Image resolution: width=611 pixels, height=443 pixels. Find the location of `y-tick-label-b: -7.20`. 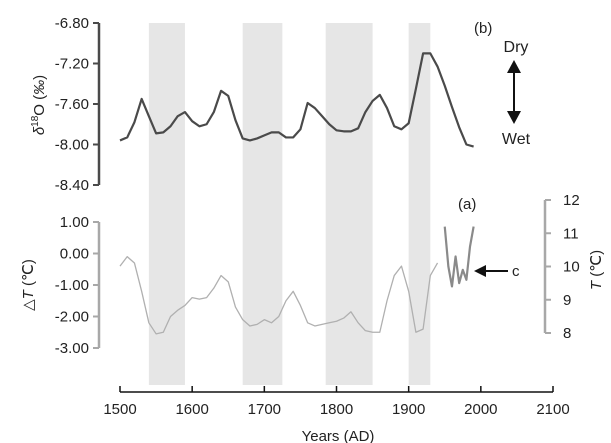

y-tick-label-b: -7.20 is located at coordinates (72, 64).